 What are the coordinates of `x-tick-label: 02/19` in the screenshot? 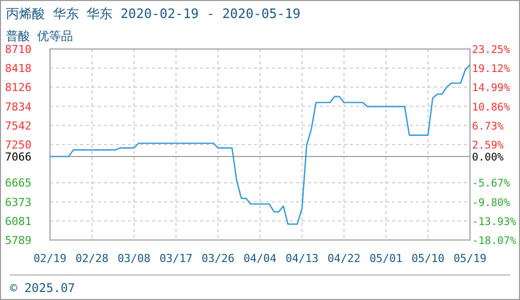 It's located at (50, 258).